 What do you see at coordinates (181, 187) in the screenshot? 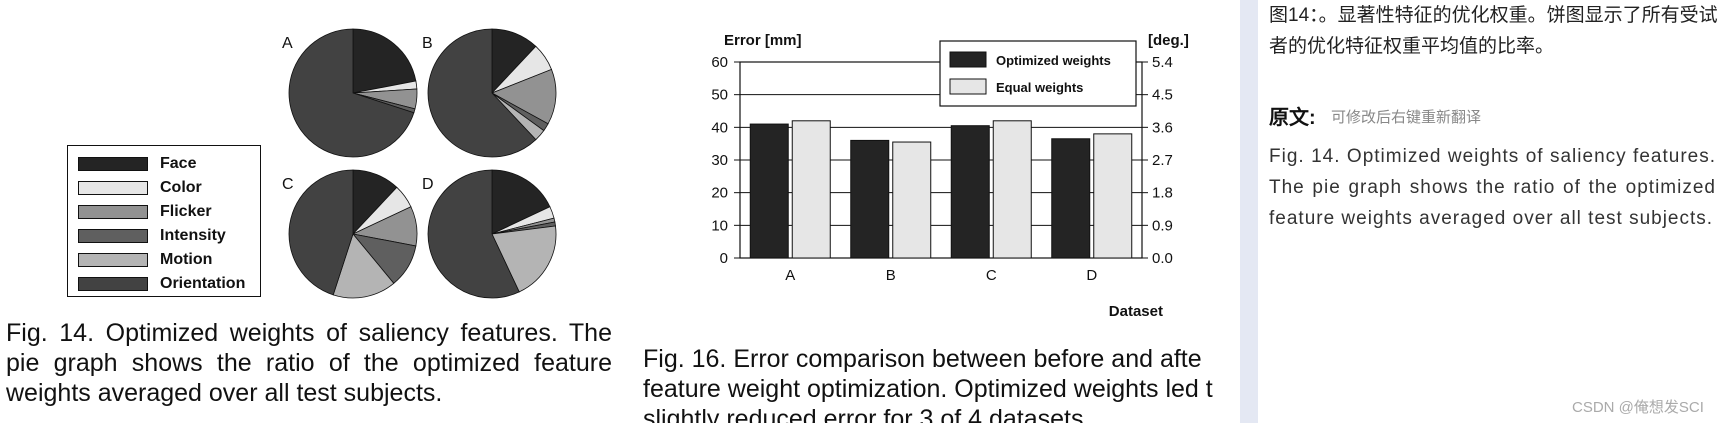
I see `legend-label: Color` at bounding box center [181, 187].